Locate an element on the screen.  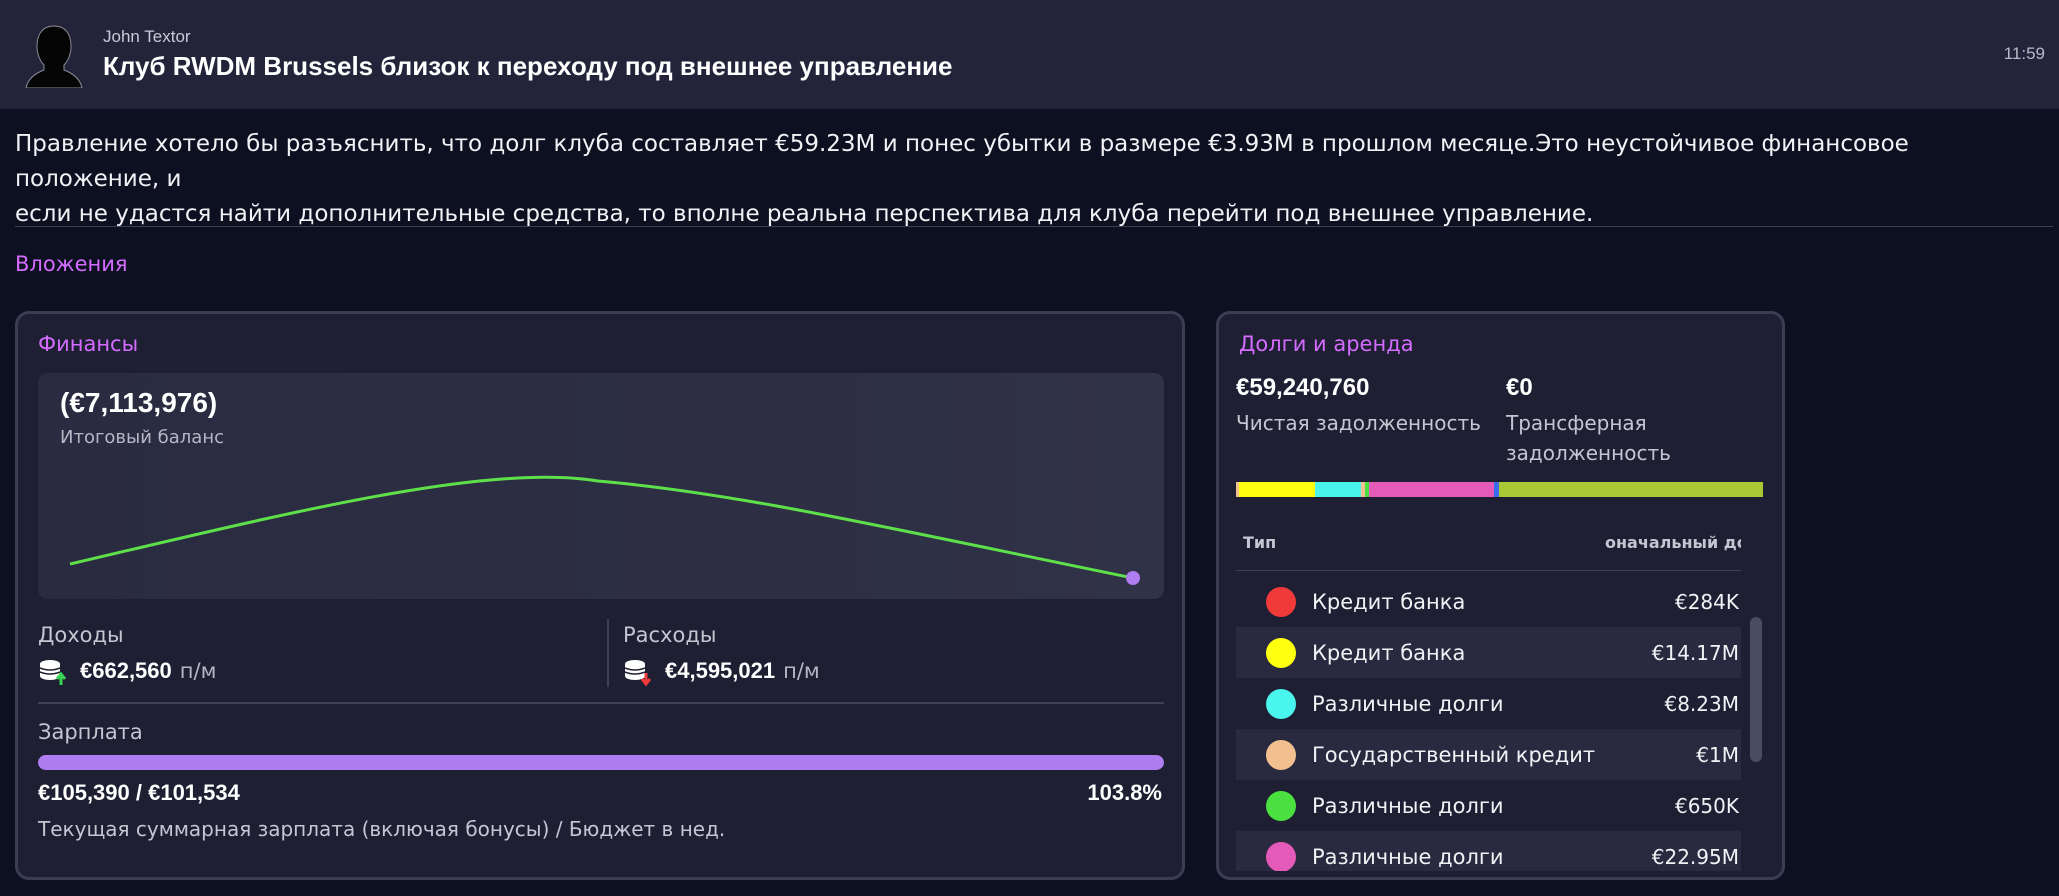
balance-label: Итоговый баланс is located at coordinates (142, 437).